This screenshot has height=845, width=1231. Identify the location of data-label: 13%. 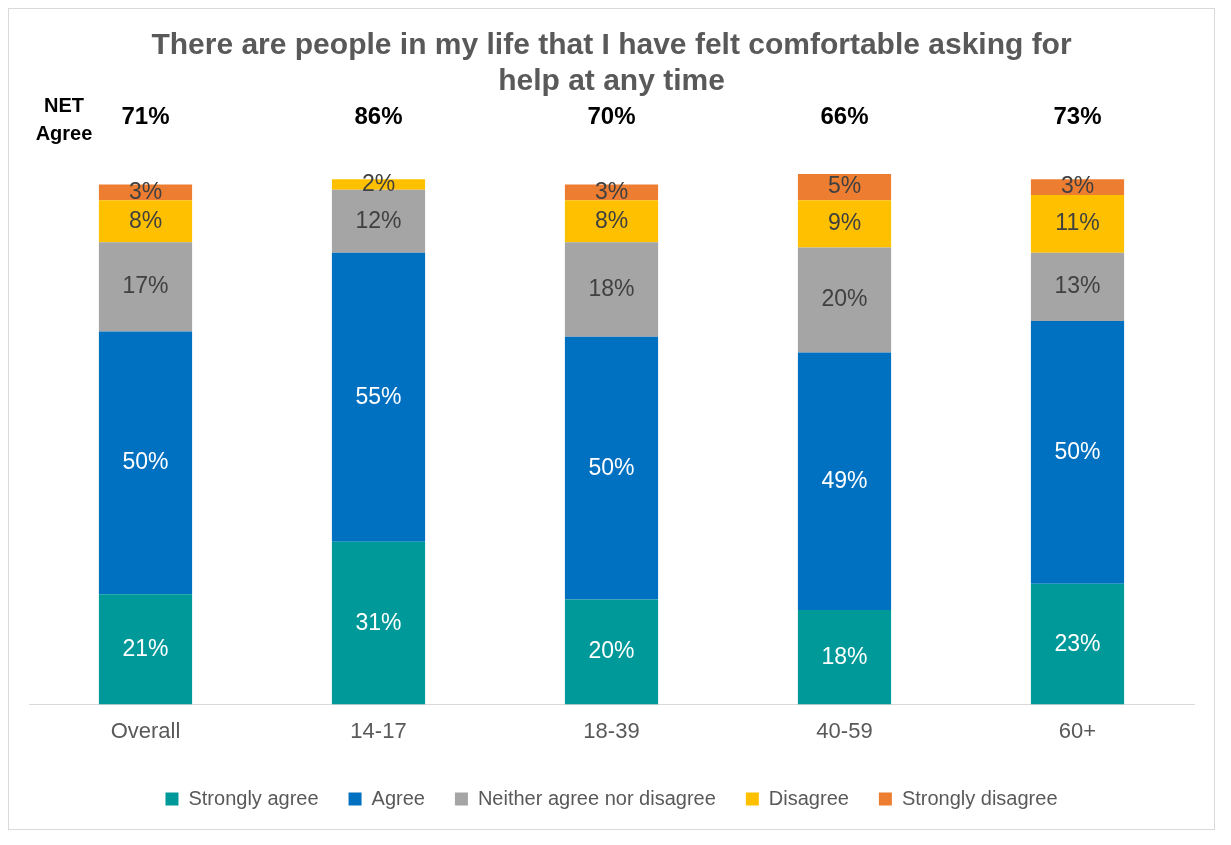
(1077, 285).